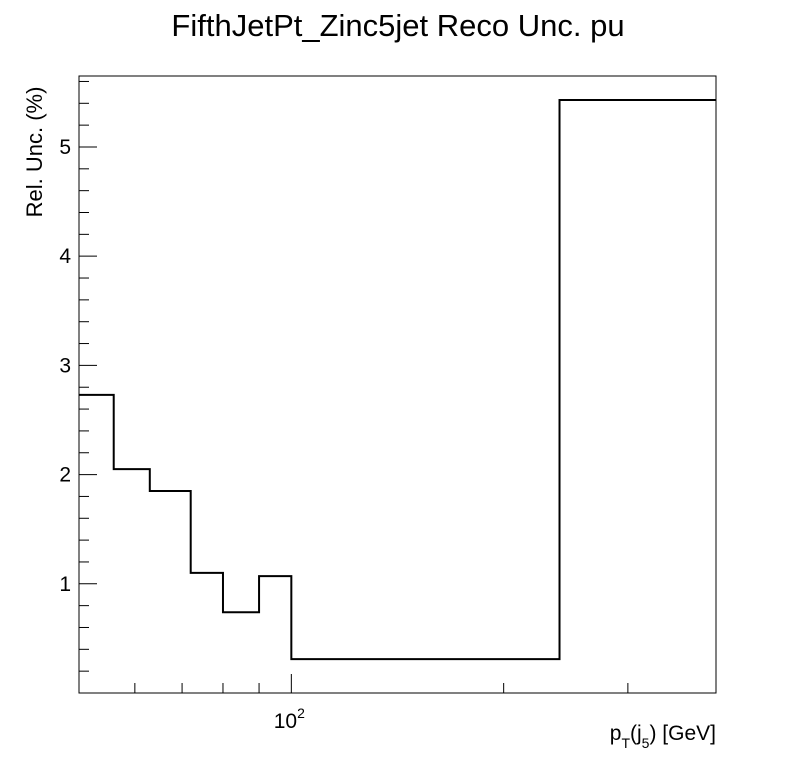 This screenshot has height=772, width=796. Describe the element at coordinates (65, 256) in the screenshot. I see `y-tick-label: 4` at that location.